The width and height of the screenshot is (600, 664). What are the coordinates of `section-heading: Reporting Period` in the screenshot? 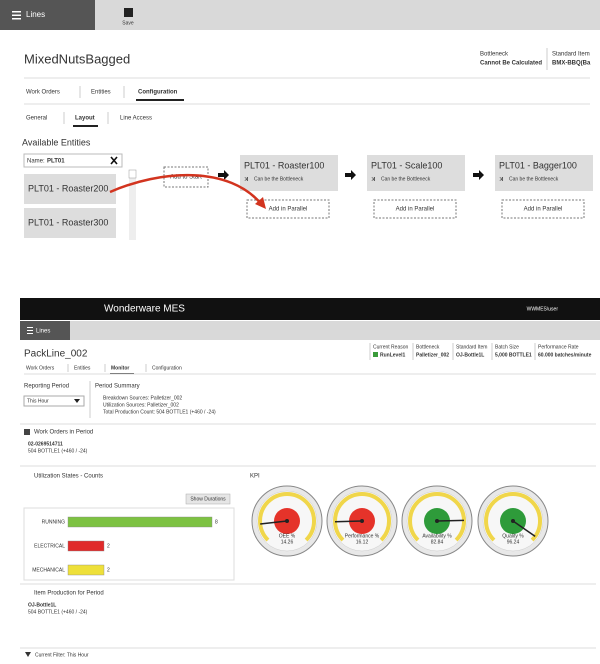 It's located at (46, 387).